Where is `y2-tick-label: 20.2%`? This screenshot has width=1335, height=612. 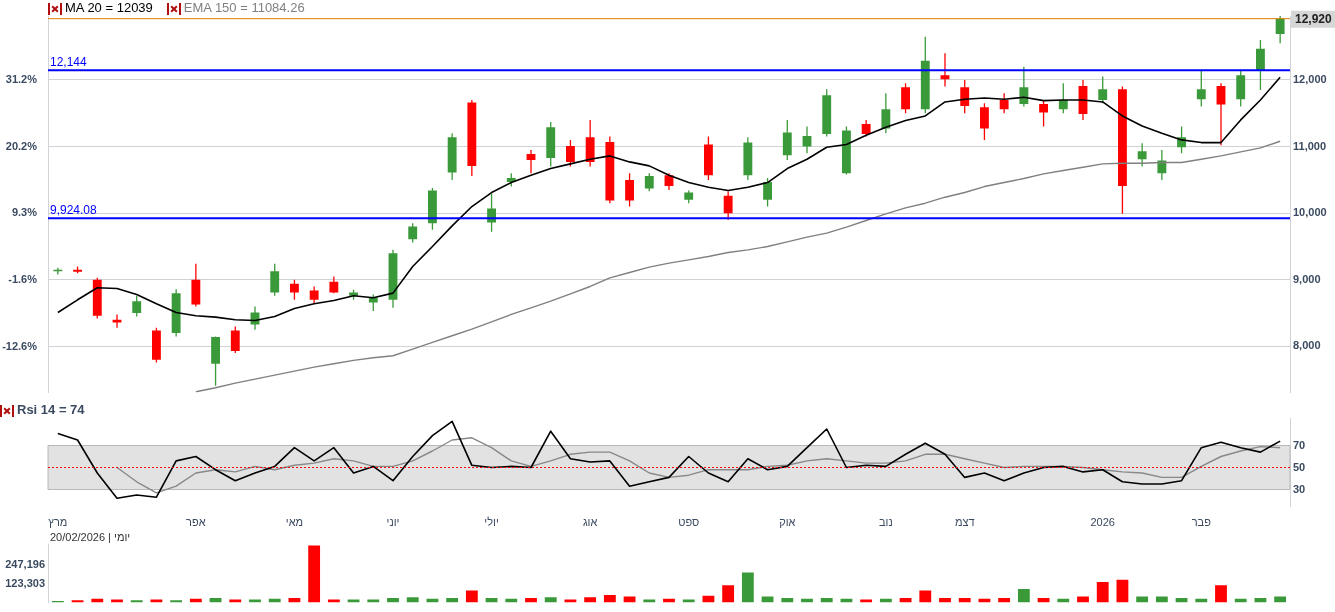
y2-tick-label: 20.2% is located at coordinates (21, 145).